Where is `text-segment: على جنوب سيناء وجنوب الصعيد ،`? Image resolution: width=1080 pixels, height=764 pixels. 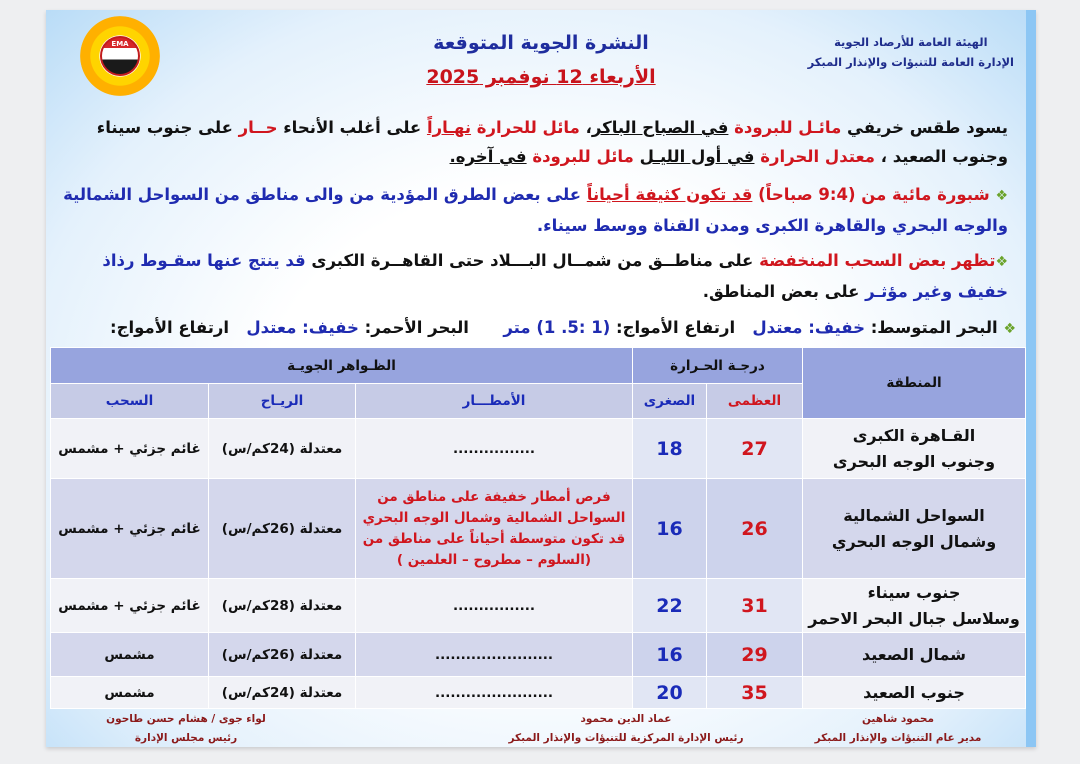 text-segment: على جنوب سيناء وجنوب الصعيد ، is located at coordinates (549, 142).